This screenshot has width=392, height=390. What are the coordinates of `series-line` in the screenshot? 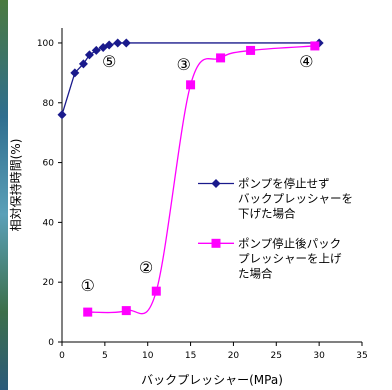 It's located at (190, 78).